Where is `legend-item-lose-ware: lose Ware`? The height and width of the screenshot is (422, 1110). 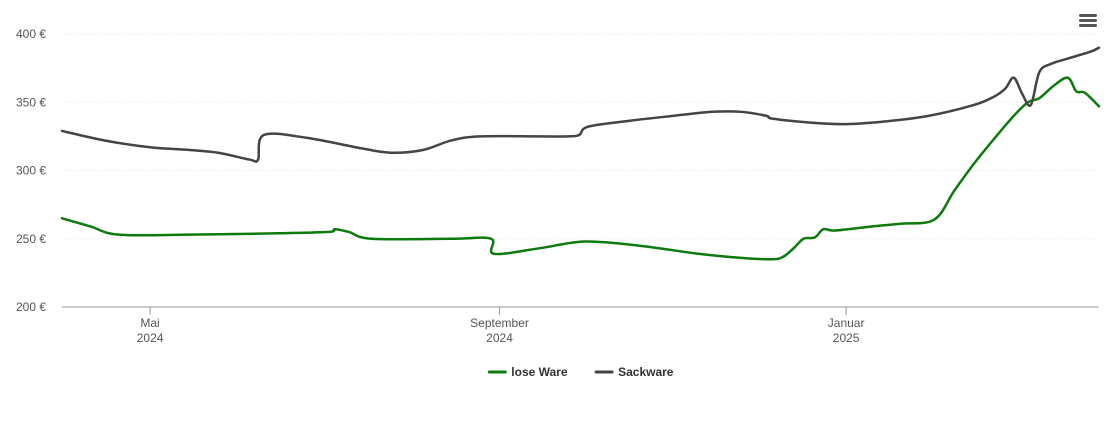
legend-item-lose-ware: lose Ware is located at coordinates (527, 372).